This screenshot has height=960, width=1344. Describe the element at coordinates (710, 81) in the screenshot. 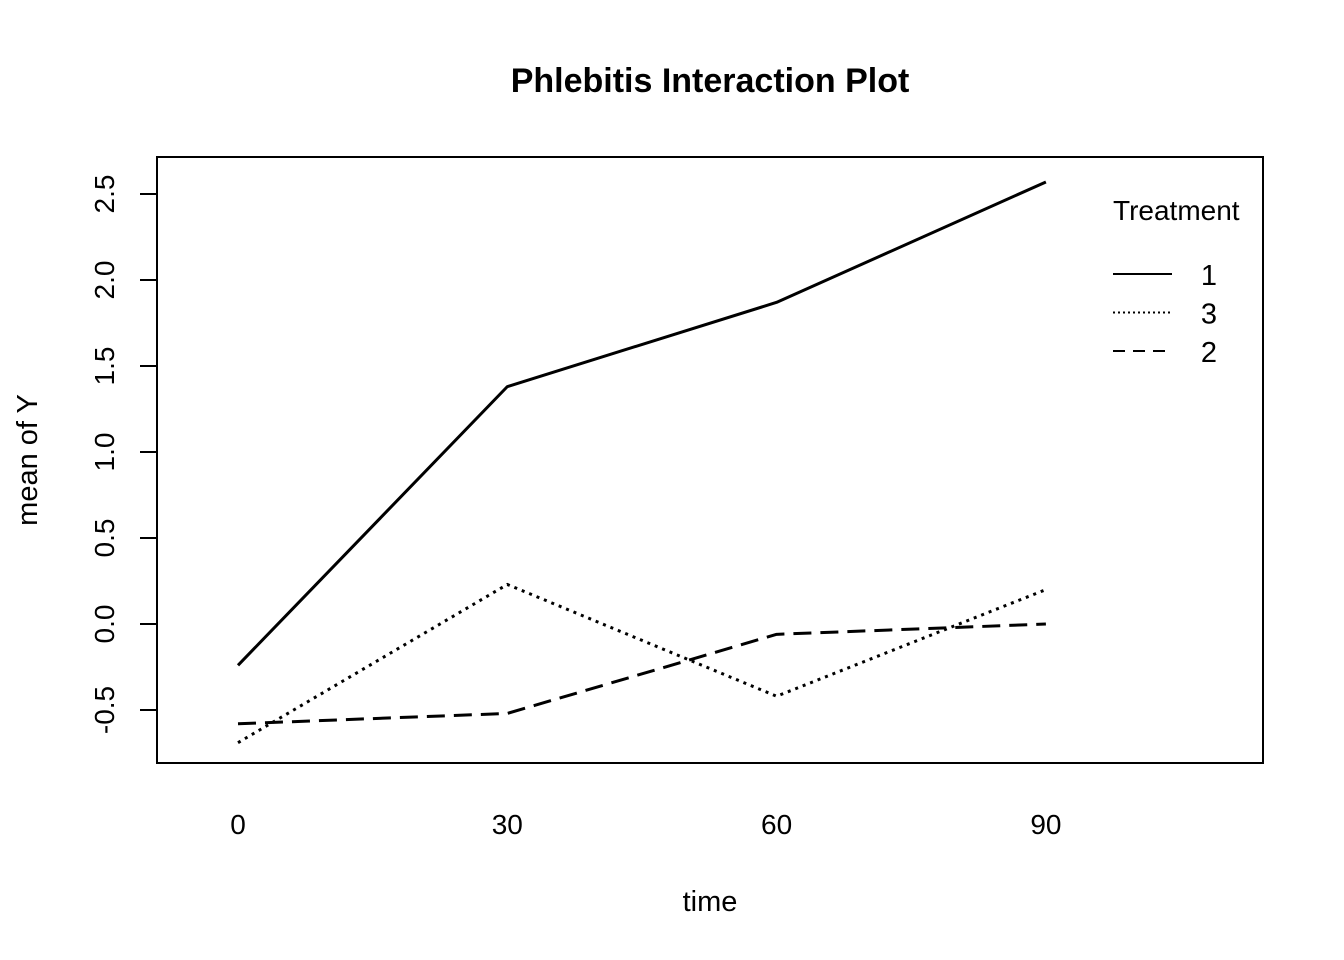

I see `chart-title: Phlebitis Interaction Plot` at that location.